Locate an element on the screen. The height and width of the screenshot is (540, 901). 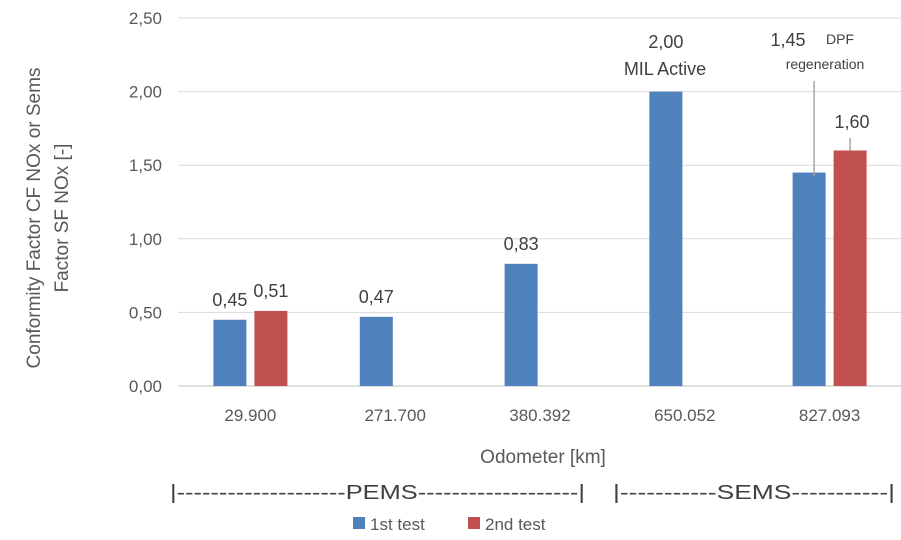
x-axis-ticks: 29.900 271.700 380.392 650.052 827.093 is located at coordinates (542, 415).